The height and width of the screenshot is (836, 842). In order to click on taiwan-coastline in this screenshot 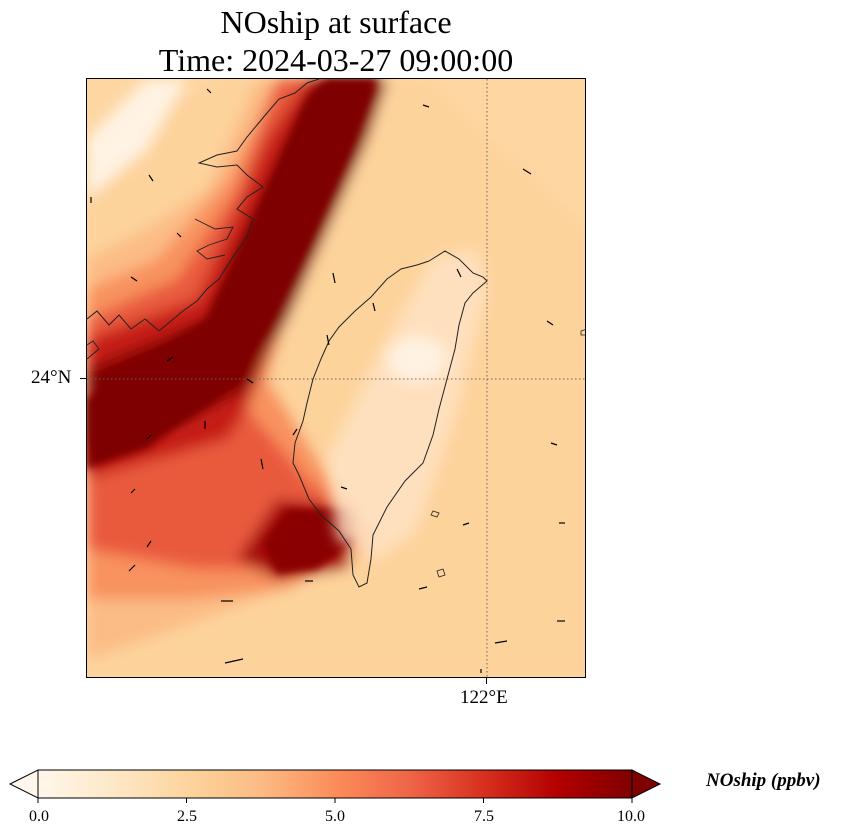, I will do `click(390, 419)`.